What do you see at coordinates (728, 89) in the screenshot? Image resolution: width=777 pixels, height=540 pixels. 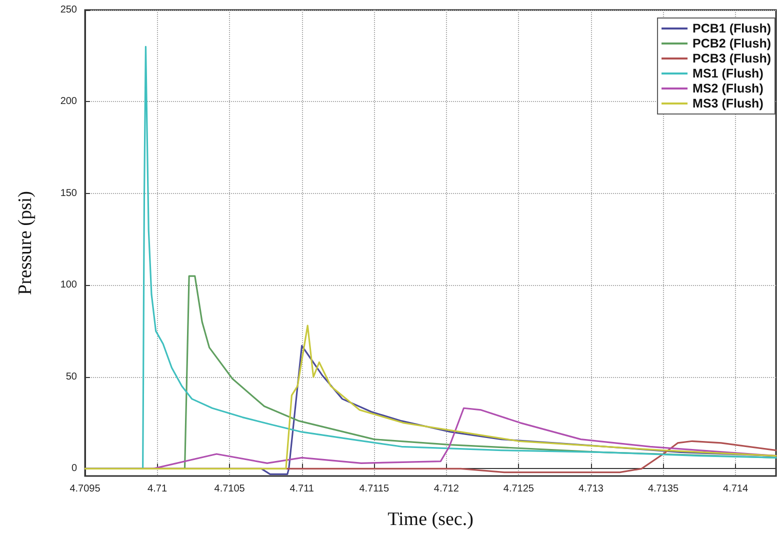 I see `legend-label: MS2 (Flush)` at bounding box center [728, 89].